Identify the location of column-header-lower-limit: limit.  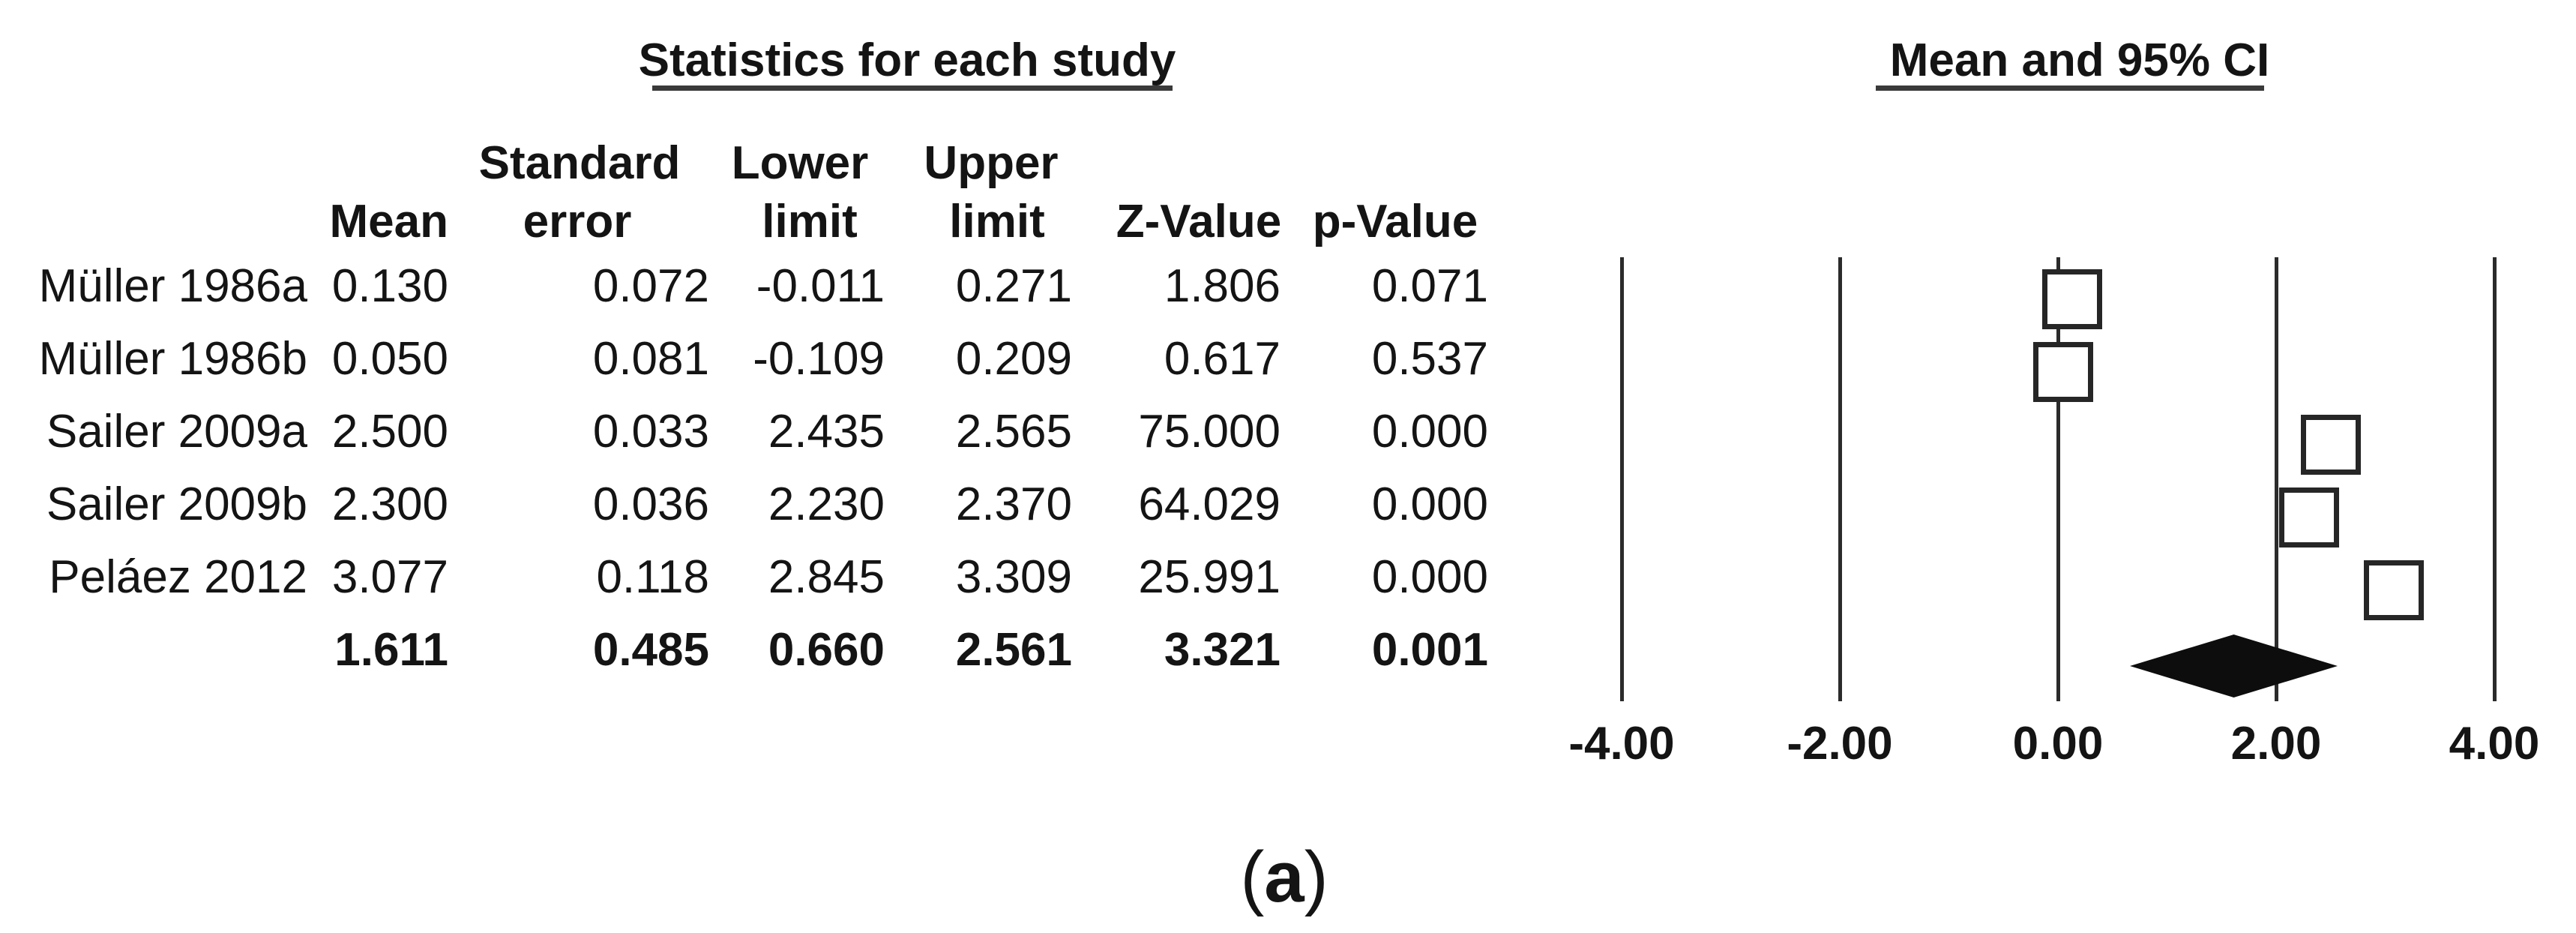
(810, 222).